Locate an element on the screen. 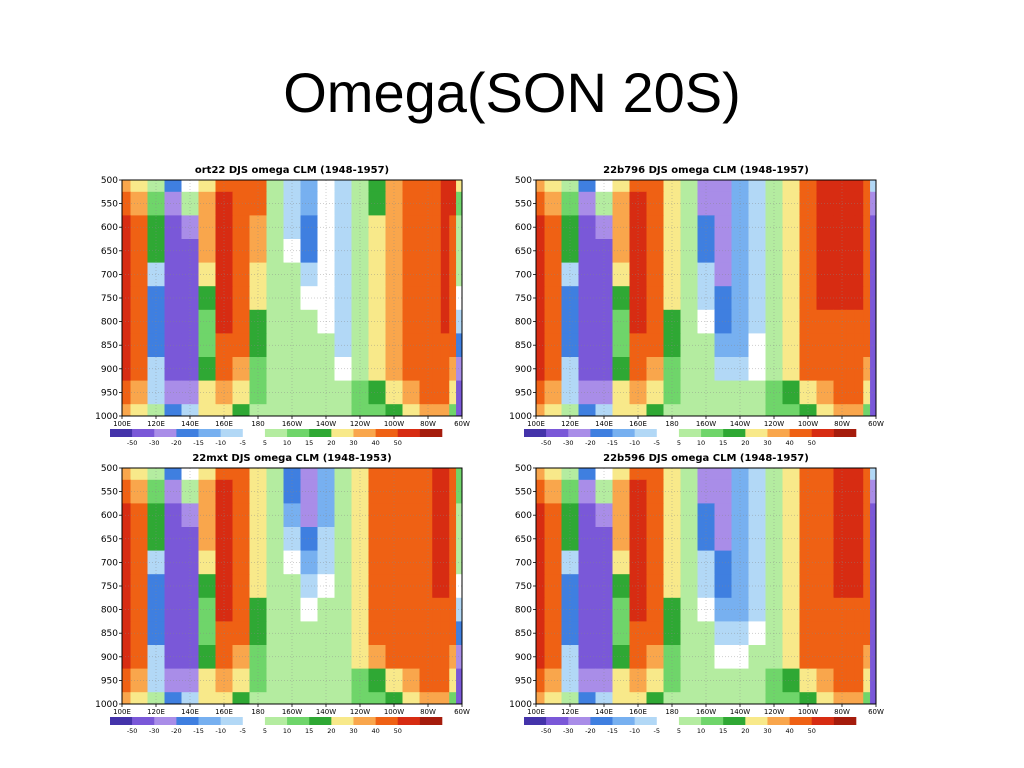  x-tick-label: 140W is located at coordinates (326, 712).